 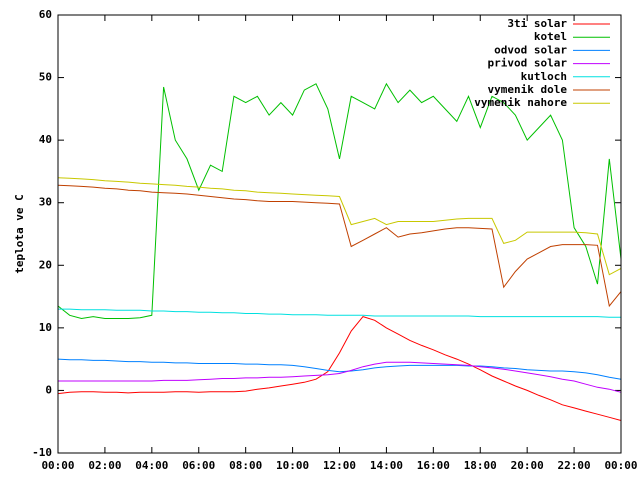 I want to click on x-tick-label: 08:00, so click(x=245, y=465).